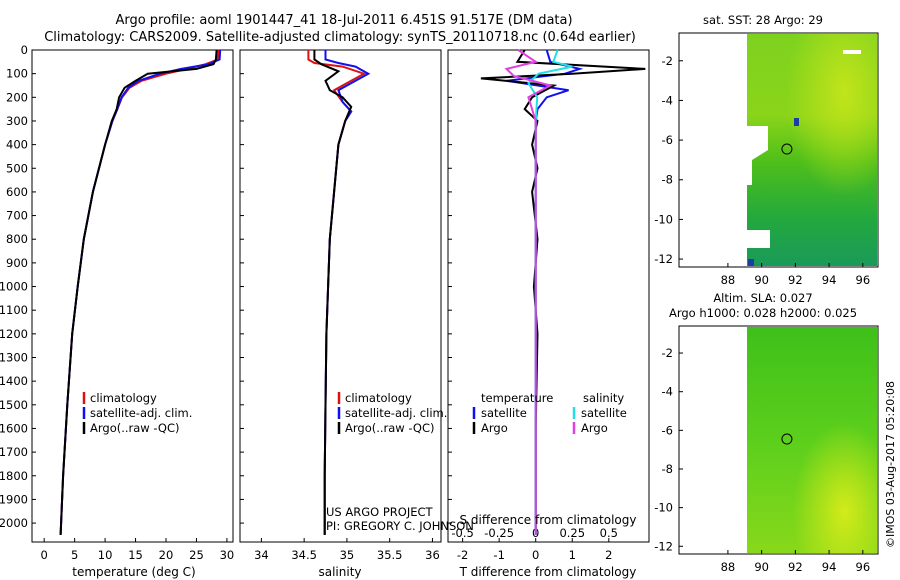  What do you see at coordinates (14, 428) in the screenshot?
I see `depth-tick-label: 1600` at bounding box center [14, 428].